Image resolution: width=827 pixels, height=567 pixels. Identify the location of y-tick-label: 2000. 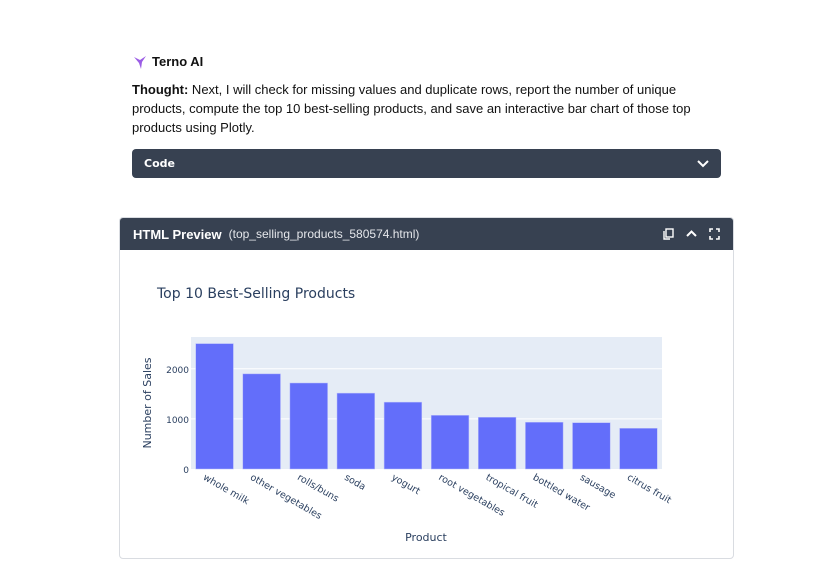
(177, 371).